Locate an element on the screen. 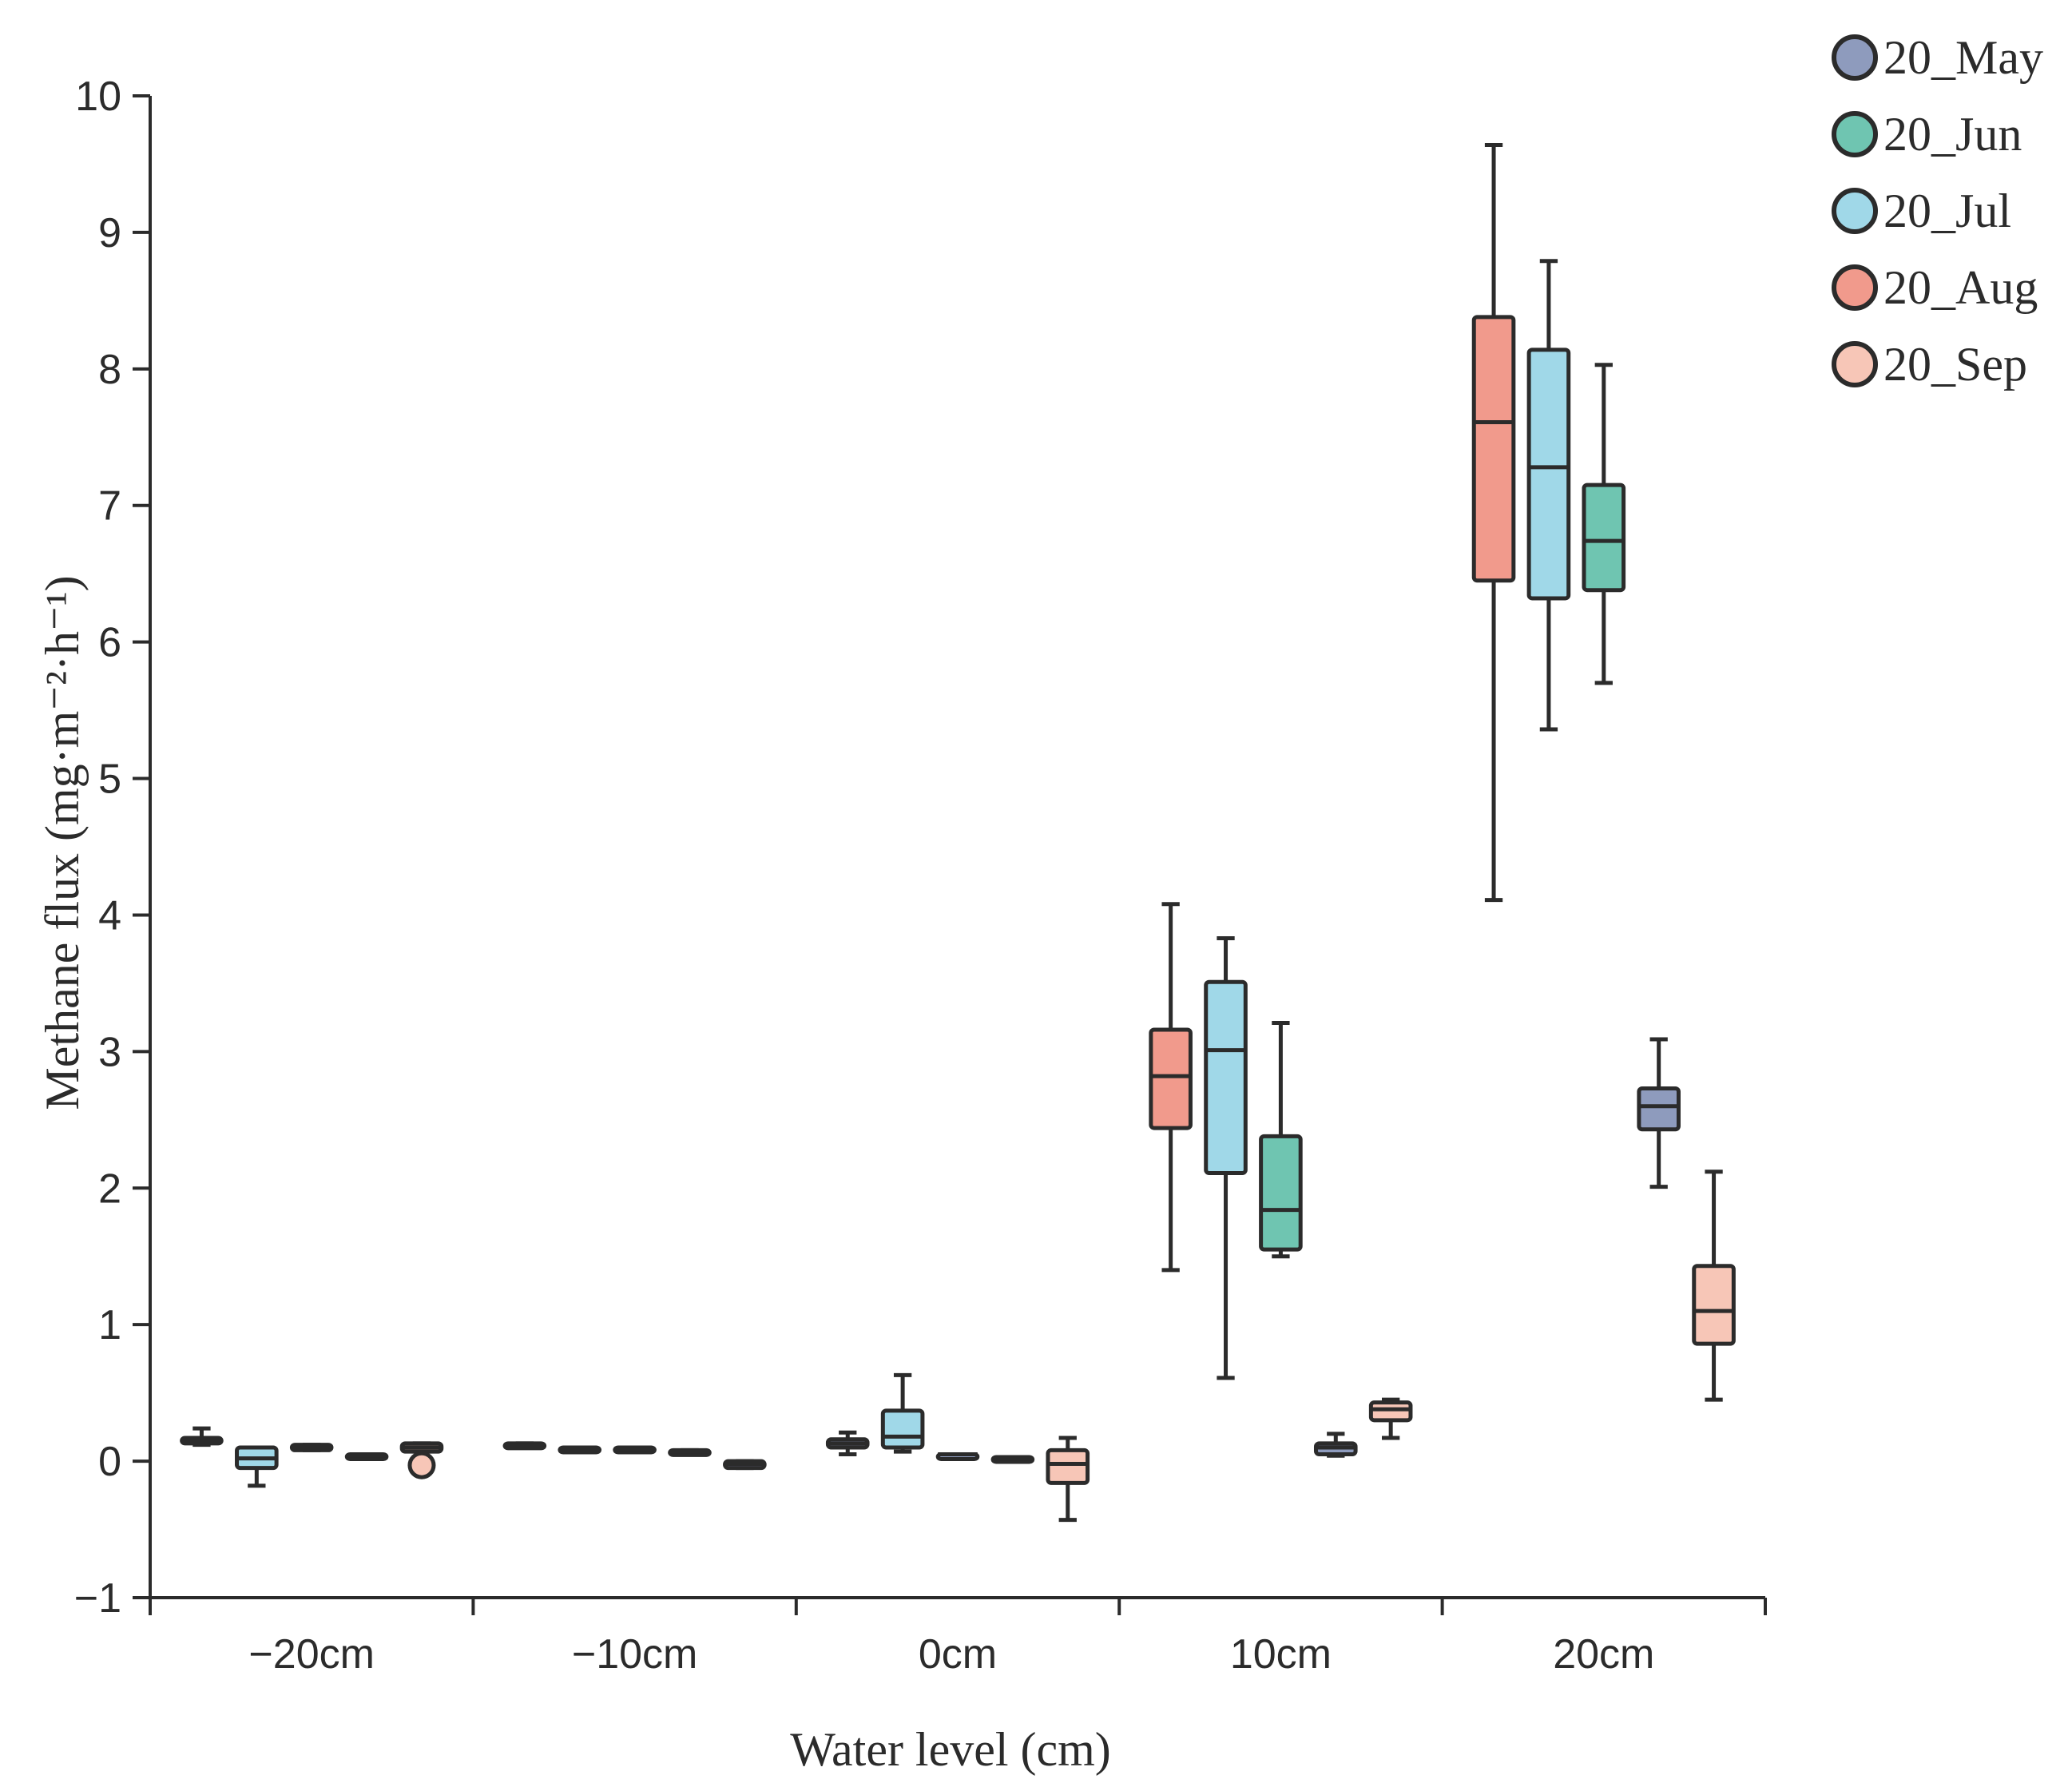 The height and width of the screenshot is (1791, 2072). legend-item: 20_May is located at coordinates (1937, 58).